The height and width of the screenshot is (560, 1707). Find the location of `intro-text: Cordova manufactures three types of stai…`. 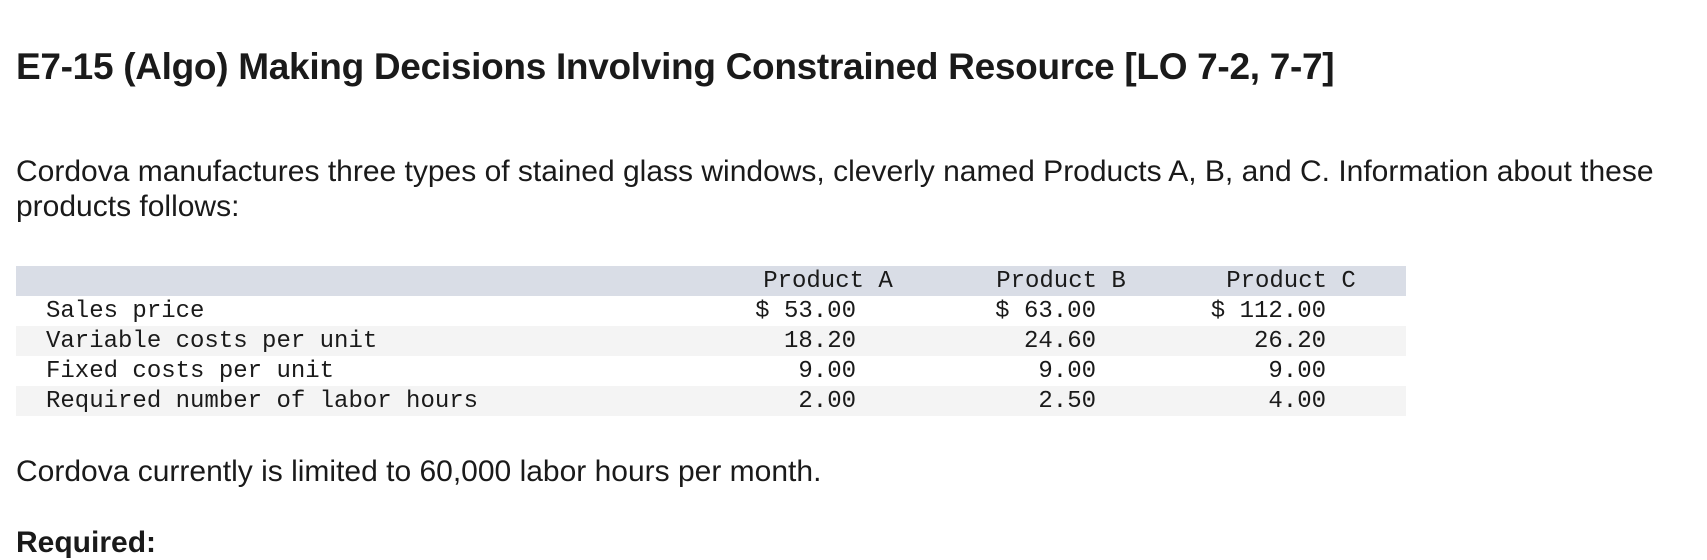

intro-text: Cordova manufactures three types of stai… is located at coordinates (835, 189).